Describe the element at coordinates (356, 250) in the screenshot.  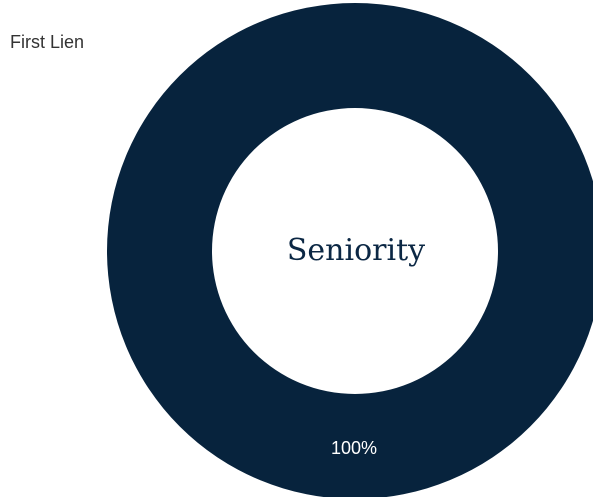
I see `chart-center-title: Seniority` at that location.